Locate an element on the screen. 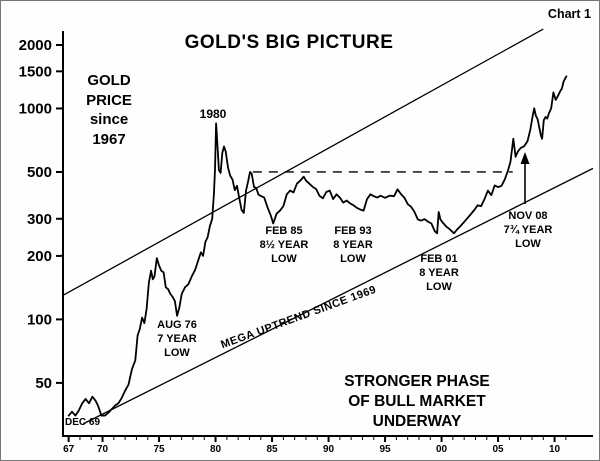 The width and height of the screenshot is (600, 461). nov08-arrowhead-icon is located at coordinates (525, 158).